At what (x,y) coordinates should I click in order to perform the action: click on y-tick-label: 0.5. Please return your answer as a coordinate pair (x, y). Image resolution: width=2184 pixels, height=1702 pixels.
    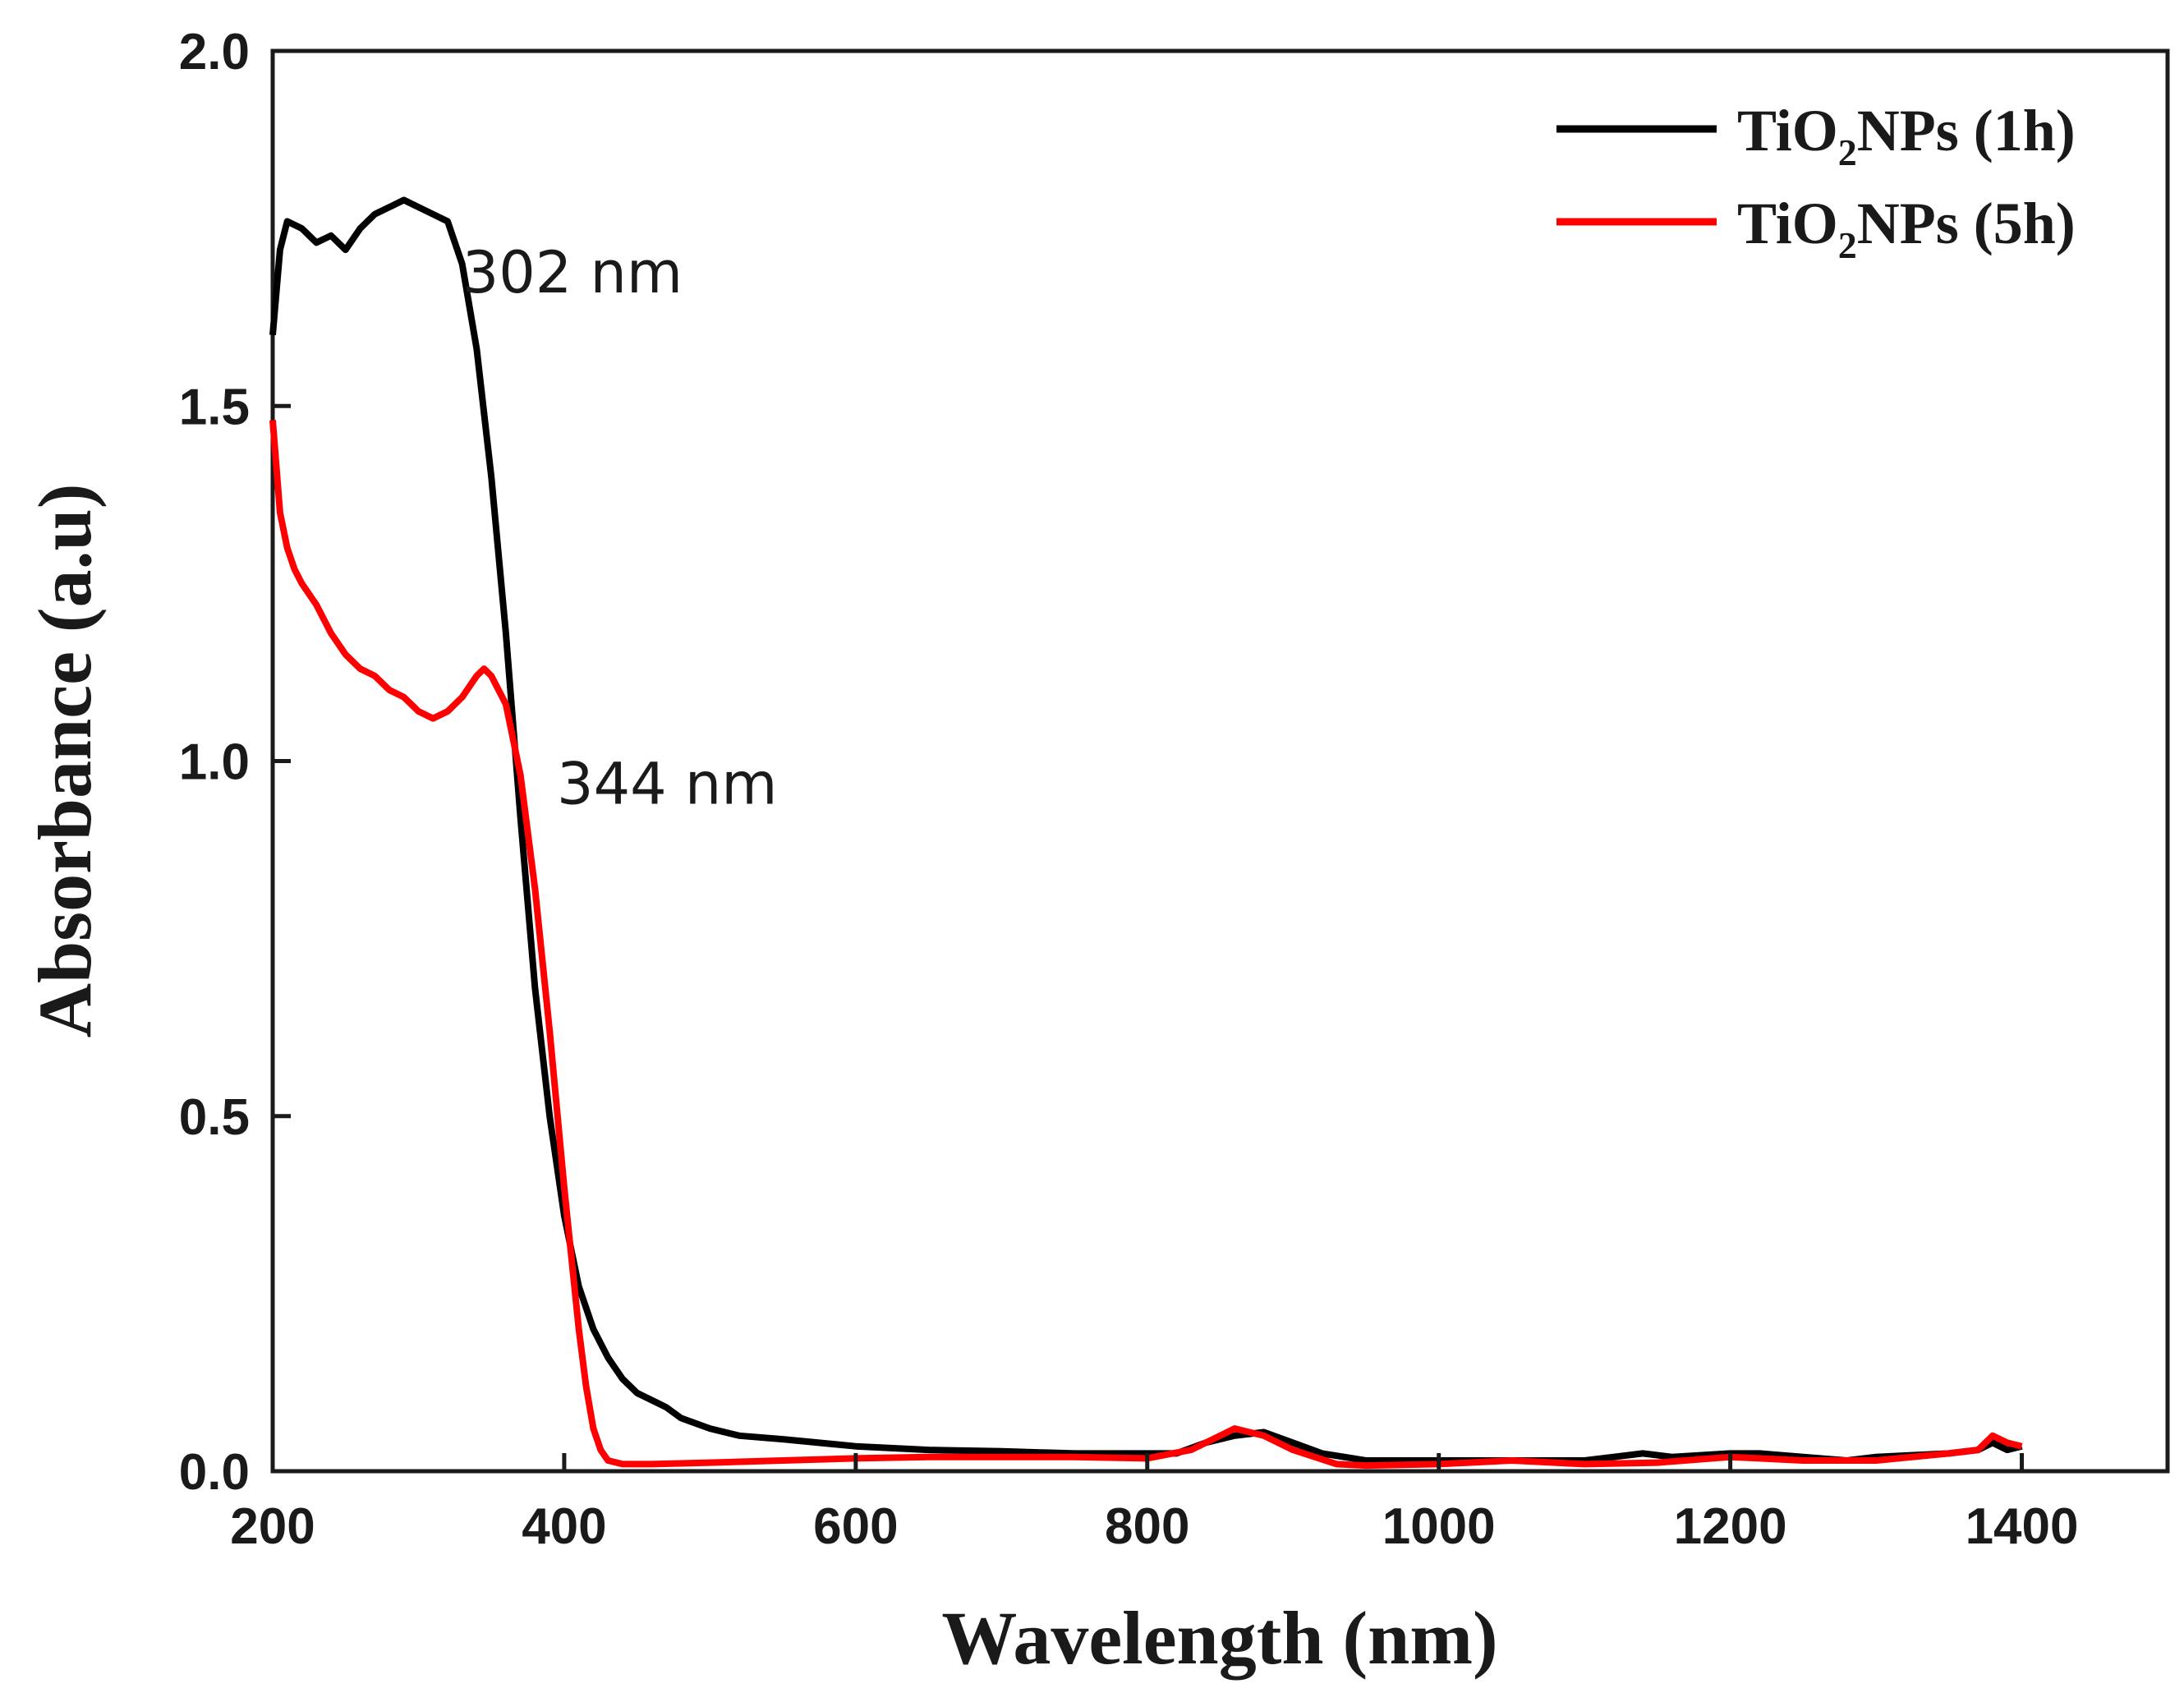
    Looking at the image, I should click on (214, 1117).